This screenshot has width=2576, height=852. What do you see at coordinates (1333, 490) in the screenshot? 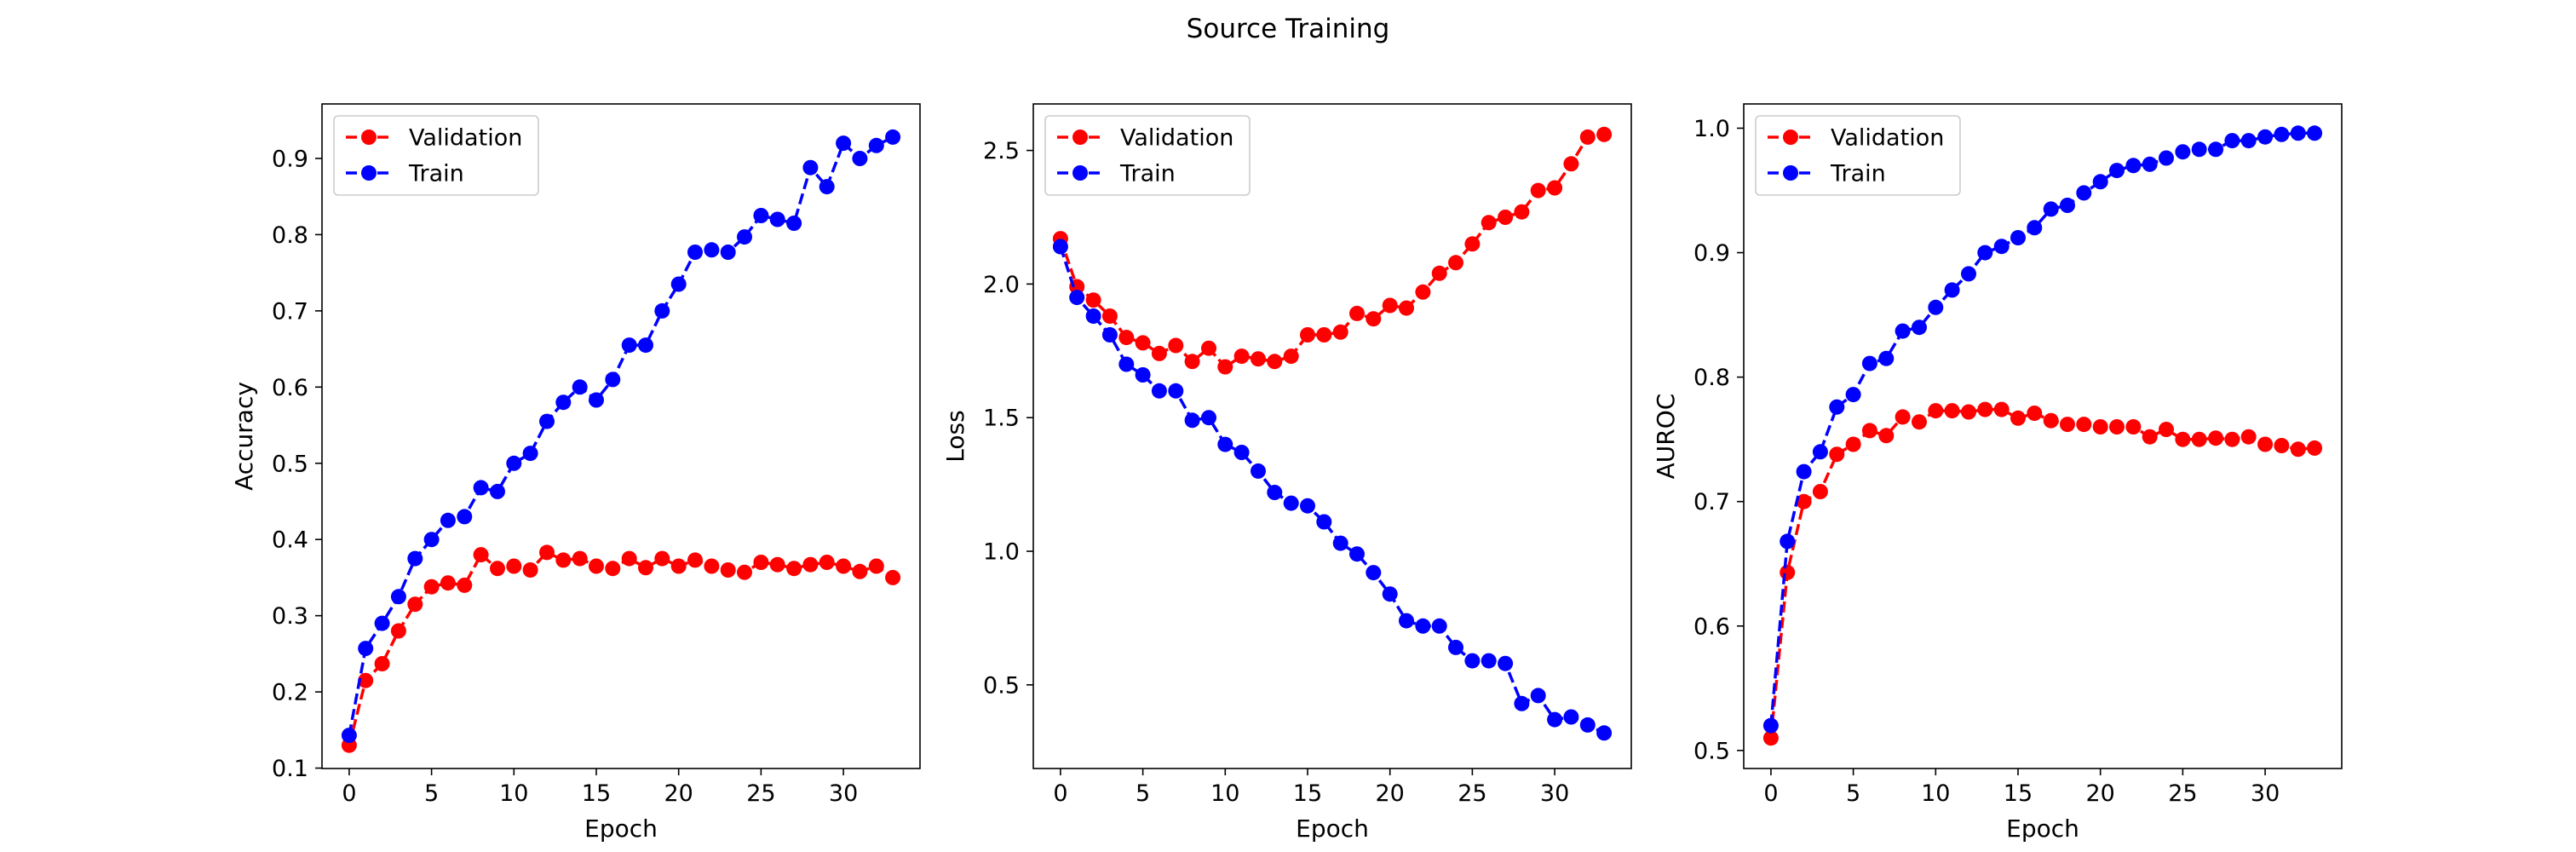
I see `series-train` at bounding box center [1333, 490].